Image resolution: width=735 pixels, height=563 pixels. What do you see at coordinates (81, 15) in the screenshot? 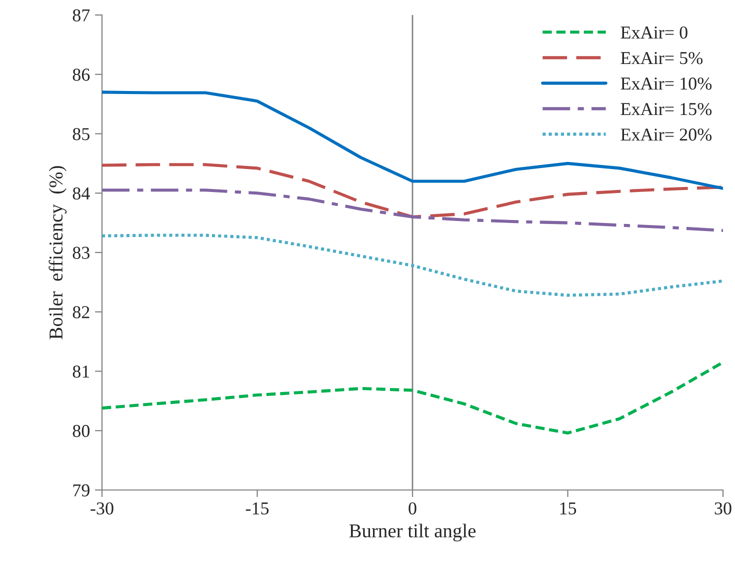
I see `y-tick-label: 87` at bounding box center [81, 15].